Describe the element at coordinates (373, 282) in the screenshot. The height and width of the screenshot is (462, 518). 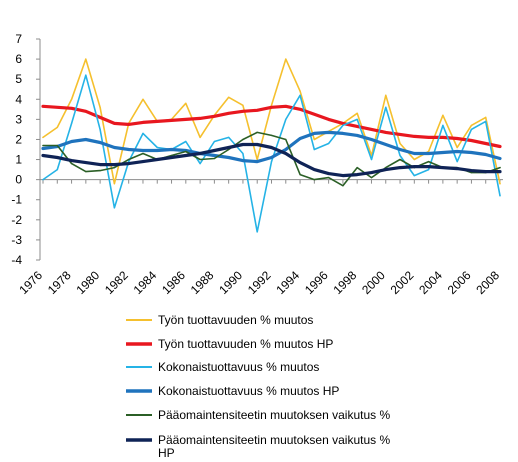
I see `x-tick-label: 2000` at that location.